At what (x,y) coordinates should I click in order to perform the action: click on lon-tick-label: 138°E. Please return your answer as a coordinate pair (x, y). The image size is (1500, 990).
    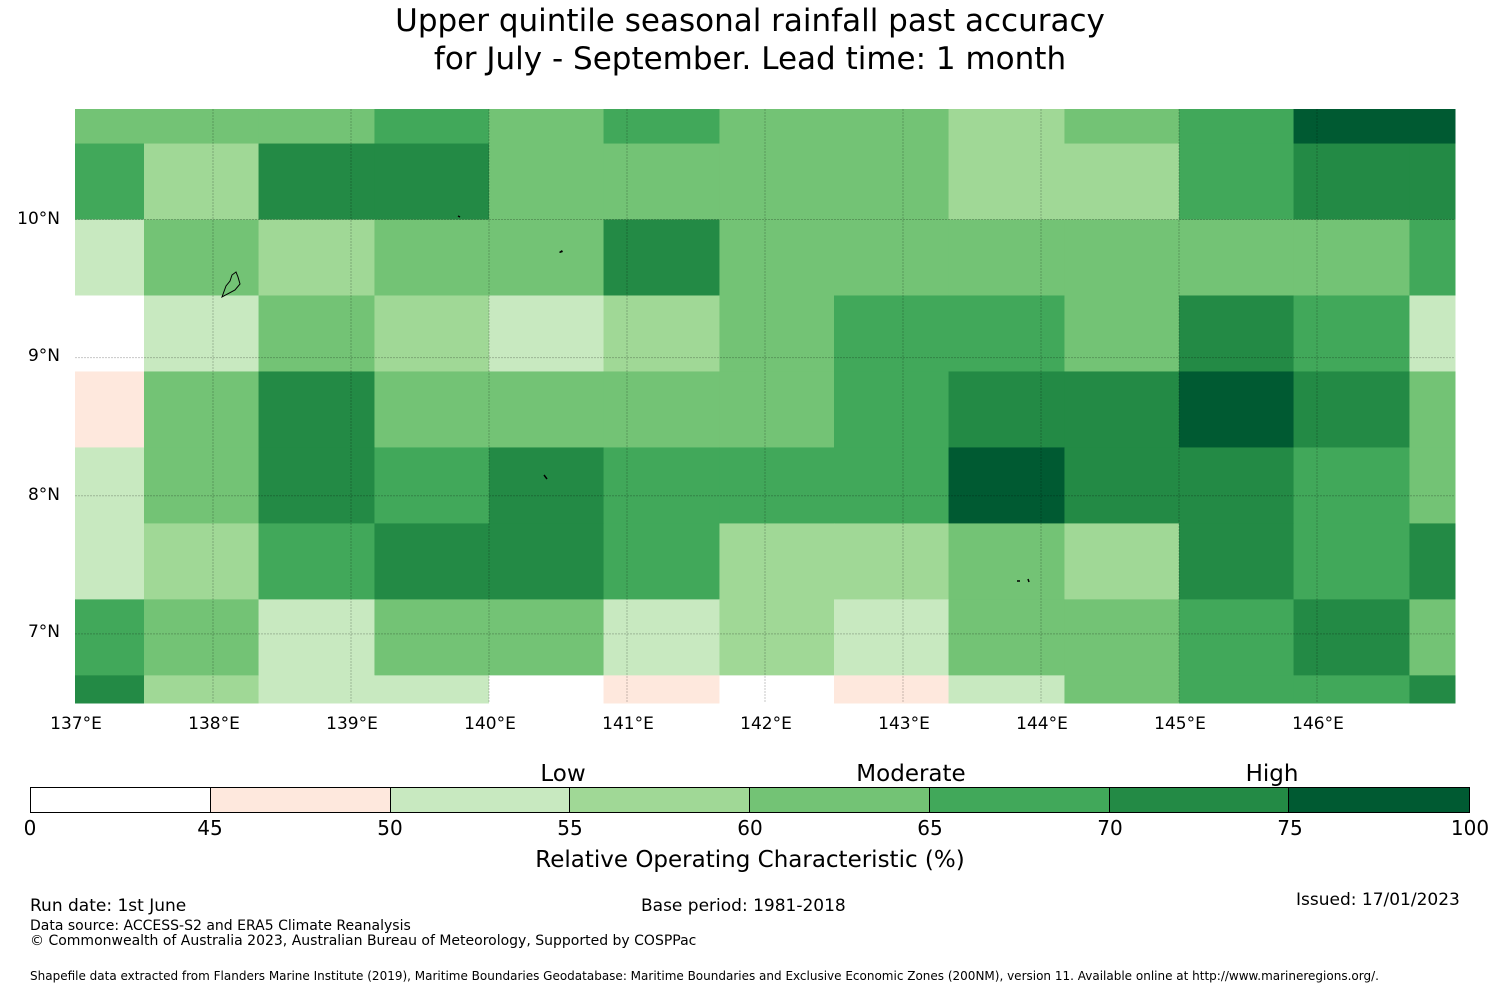
    Looking at the image, I should click on (214, 724).